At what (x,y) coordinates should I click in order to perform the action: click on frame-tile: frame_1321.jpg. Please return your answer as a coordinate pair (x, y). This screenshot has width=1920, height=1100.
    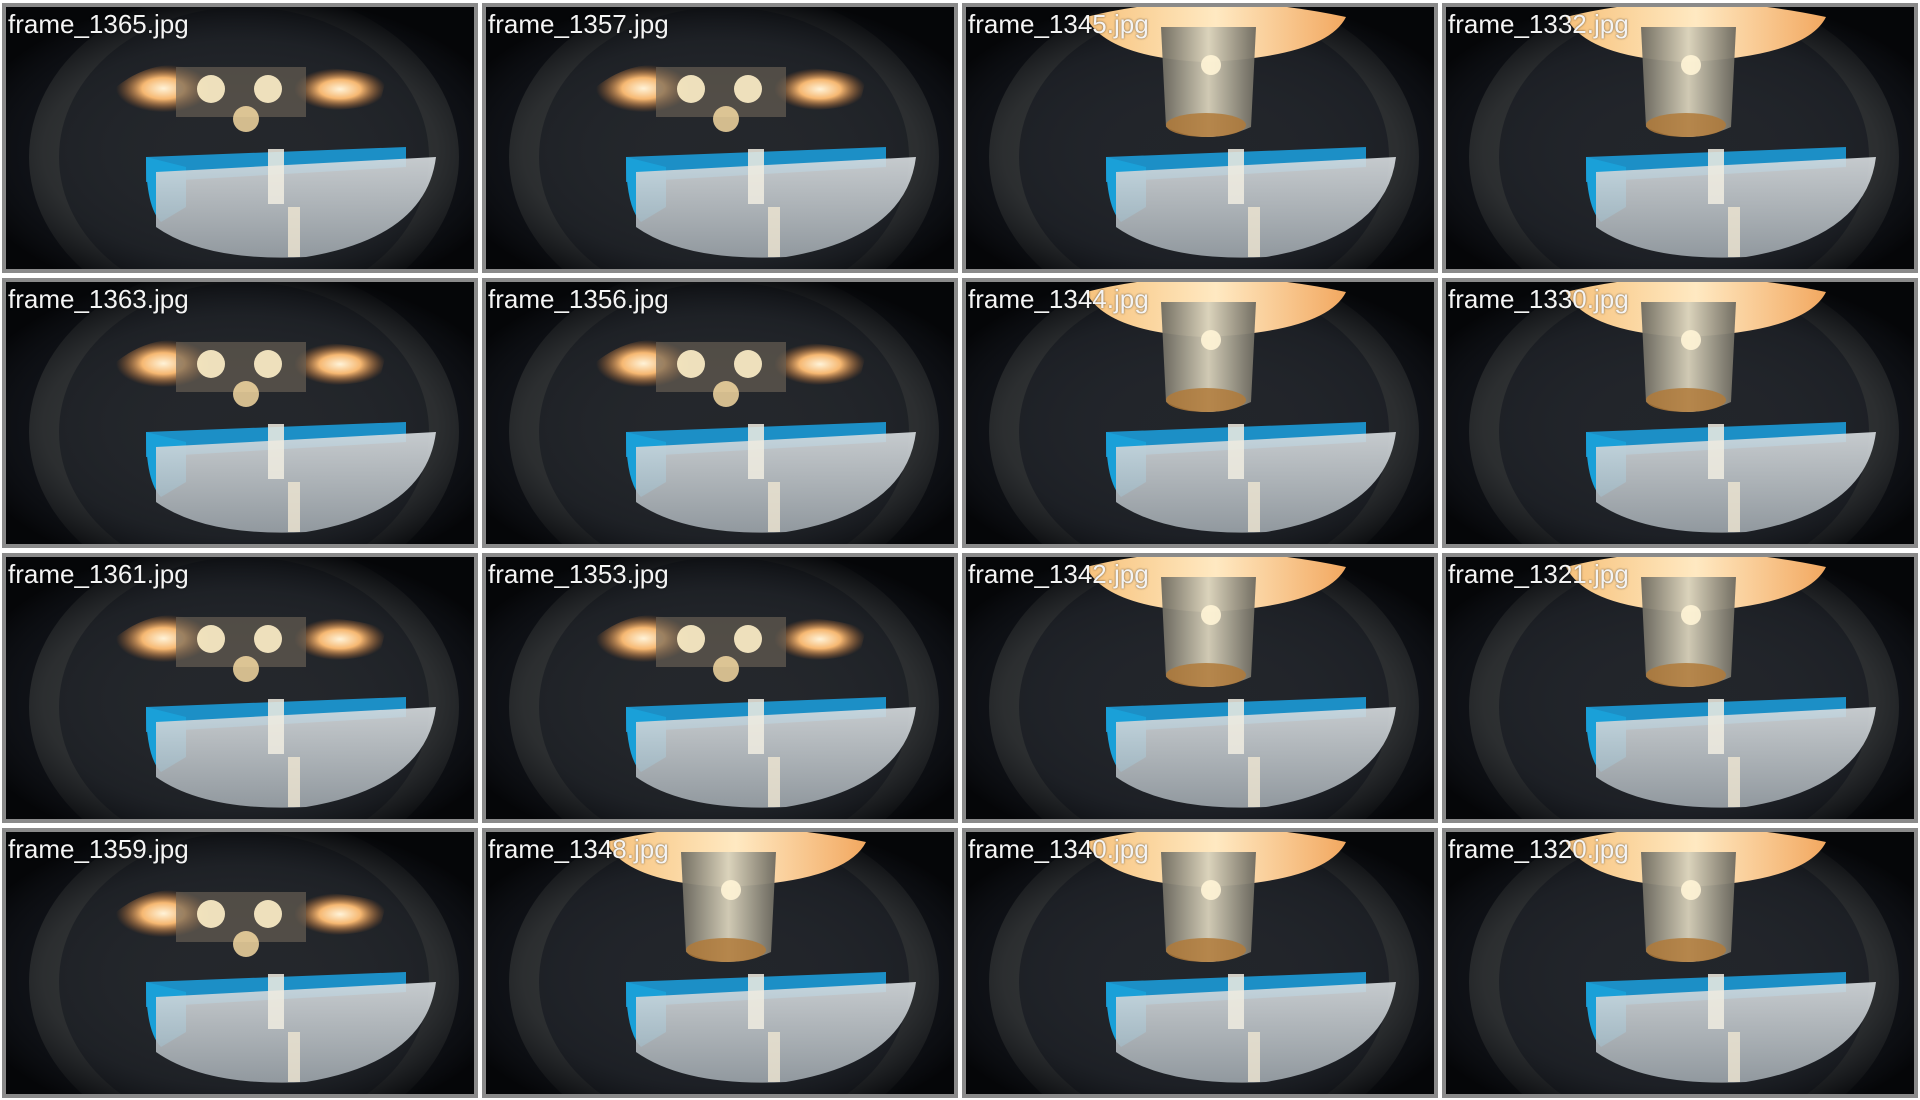
    Looking at the image, I should click on (1680, 688).